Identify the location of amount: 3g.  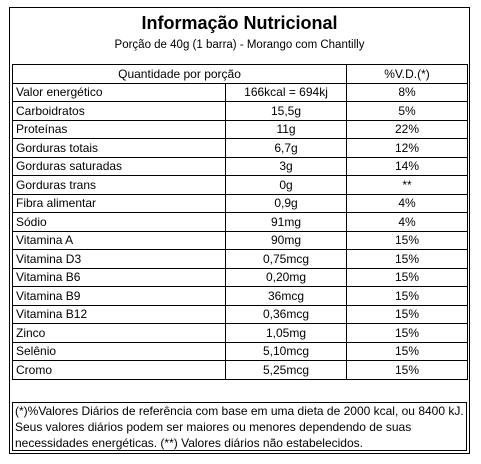
(286, 166).